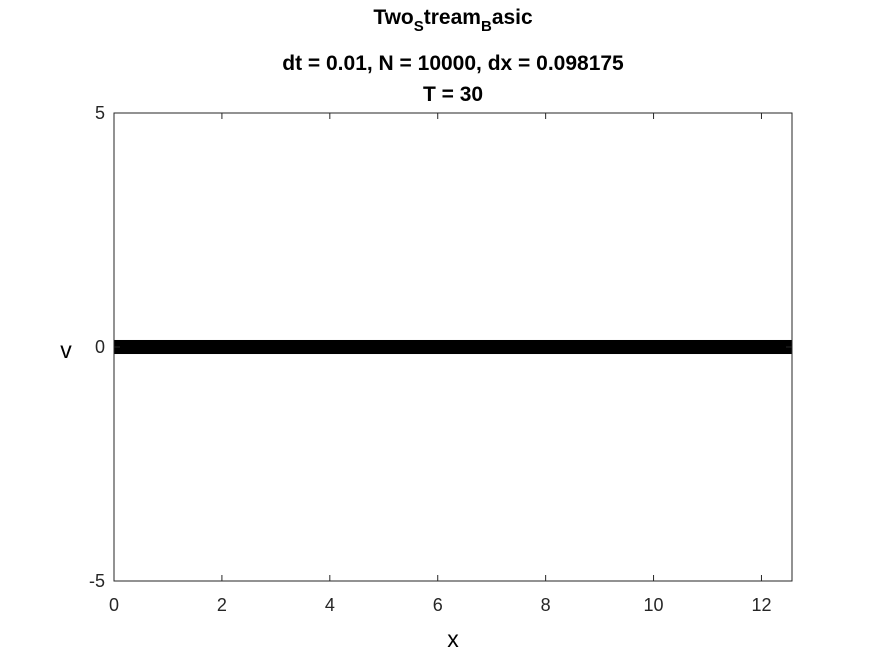 The image size is (875, 656). I want to click on chart-subtitle-time: T = 30, so click(453, 94).